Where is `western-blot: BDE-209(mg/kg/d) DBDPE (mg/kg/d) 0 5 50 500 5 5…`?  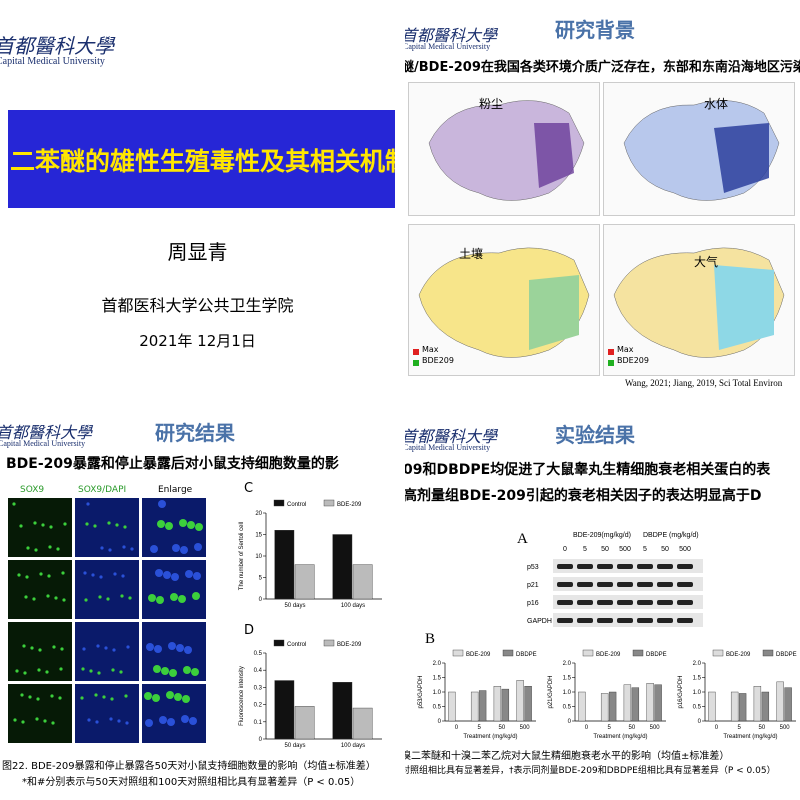
western-blot: BDE-209(mg/kg/d) DBDPE (mg/kg/d) 0 5 50 500 5 5… is located at coordinates (615, 579).